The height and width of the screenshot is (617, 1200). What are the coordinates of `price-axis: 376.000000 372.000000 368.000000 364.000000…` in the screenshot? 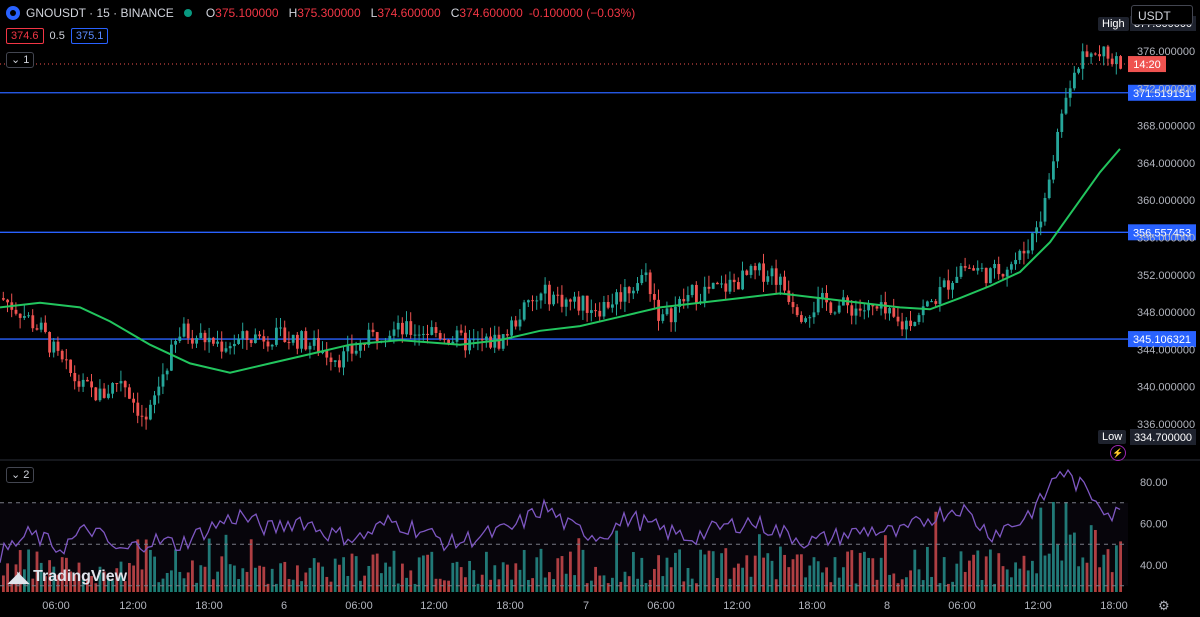 It's located at (1166, 238).